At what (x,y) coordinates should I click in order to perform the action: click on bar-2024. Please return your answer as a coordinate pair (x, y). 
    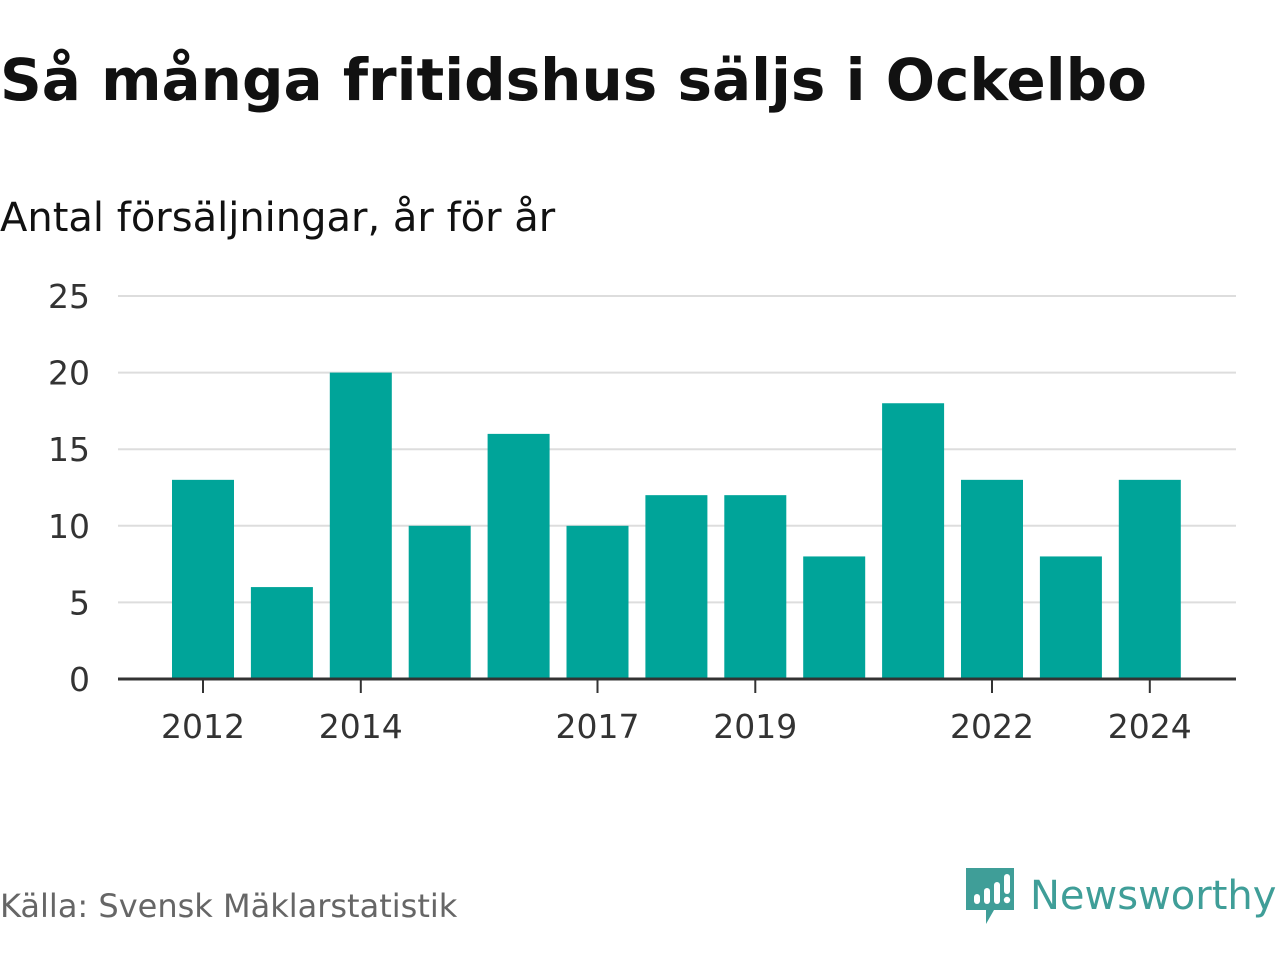
    Looking at the image, I should click on (1149, 579).